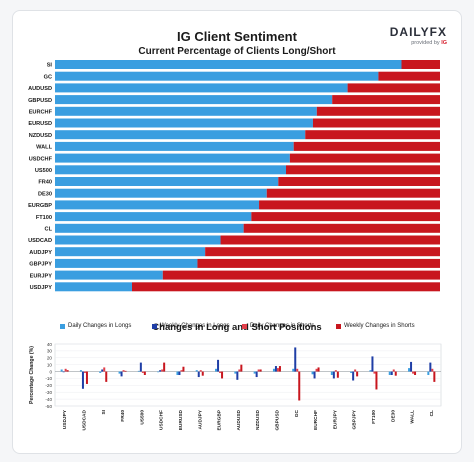  Describe the element at coordinates (130, 252) in the screenshot. I see `long-bar-audjpy` at that location.